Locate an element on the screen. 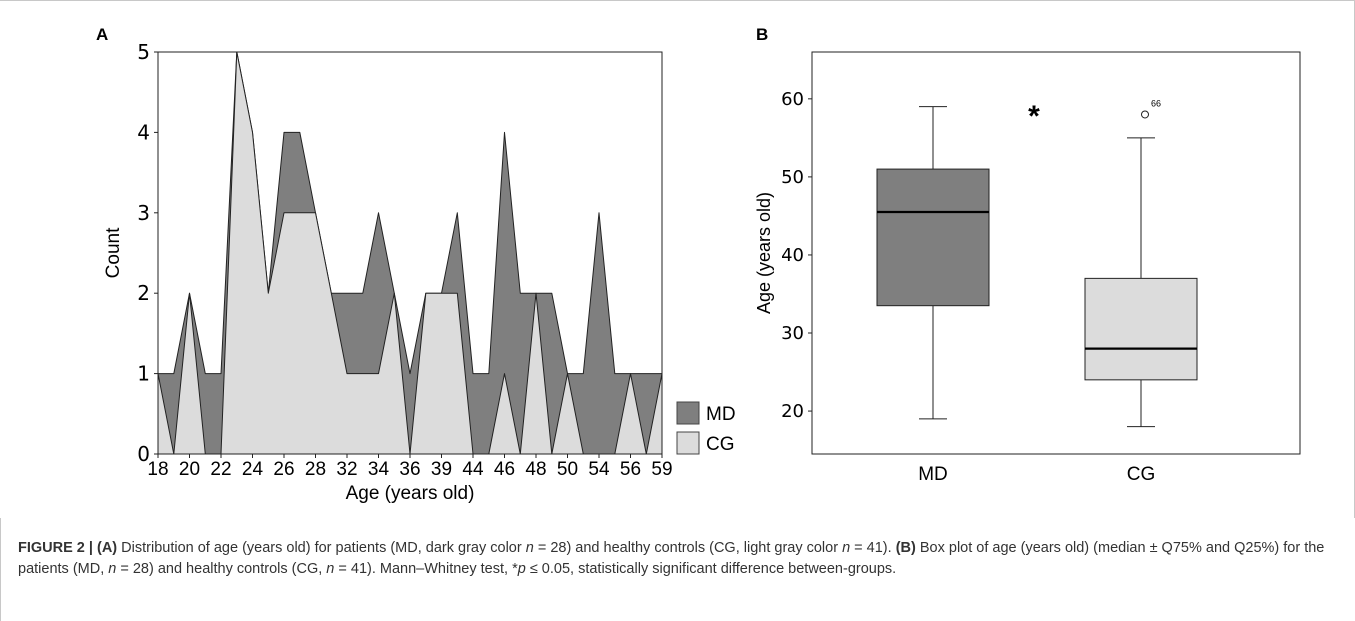 The width and height of the screenshot is (1355, 621). x-tick-label: 59 is located at coordinates (661, 469).